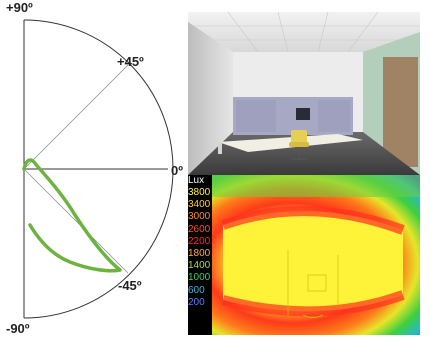 This screenshot has height=337, width=430. What do you see at coordinates (196, 302) in the screenshot?
I see `lux-level-label: 200` at bounding box center [196, 302].